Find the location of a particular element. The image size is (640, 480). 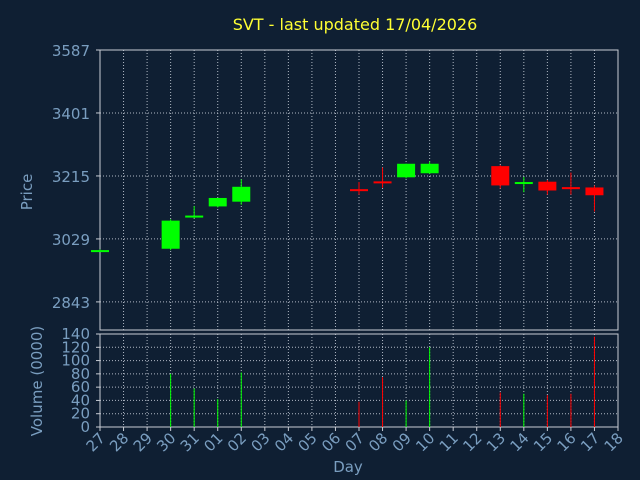

volume-tick-label: 140 is located at coordinates (75, 334).